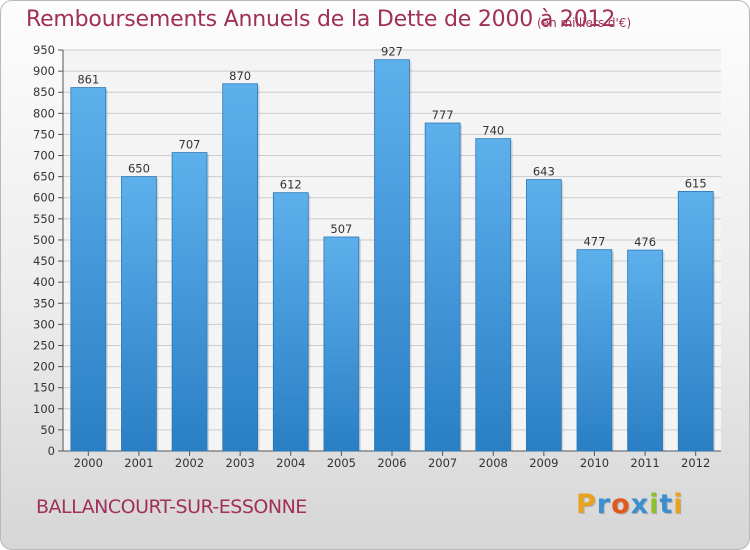 The height and width of the screenshot is (550, 750). Describe the element at coordinates (341, 229) in the screenshot. I see `bar-value-label: 507` at that location.